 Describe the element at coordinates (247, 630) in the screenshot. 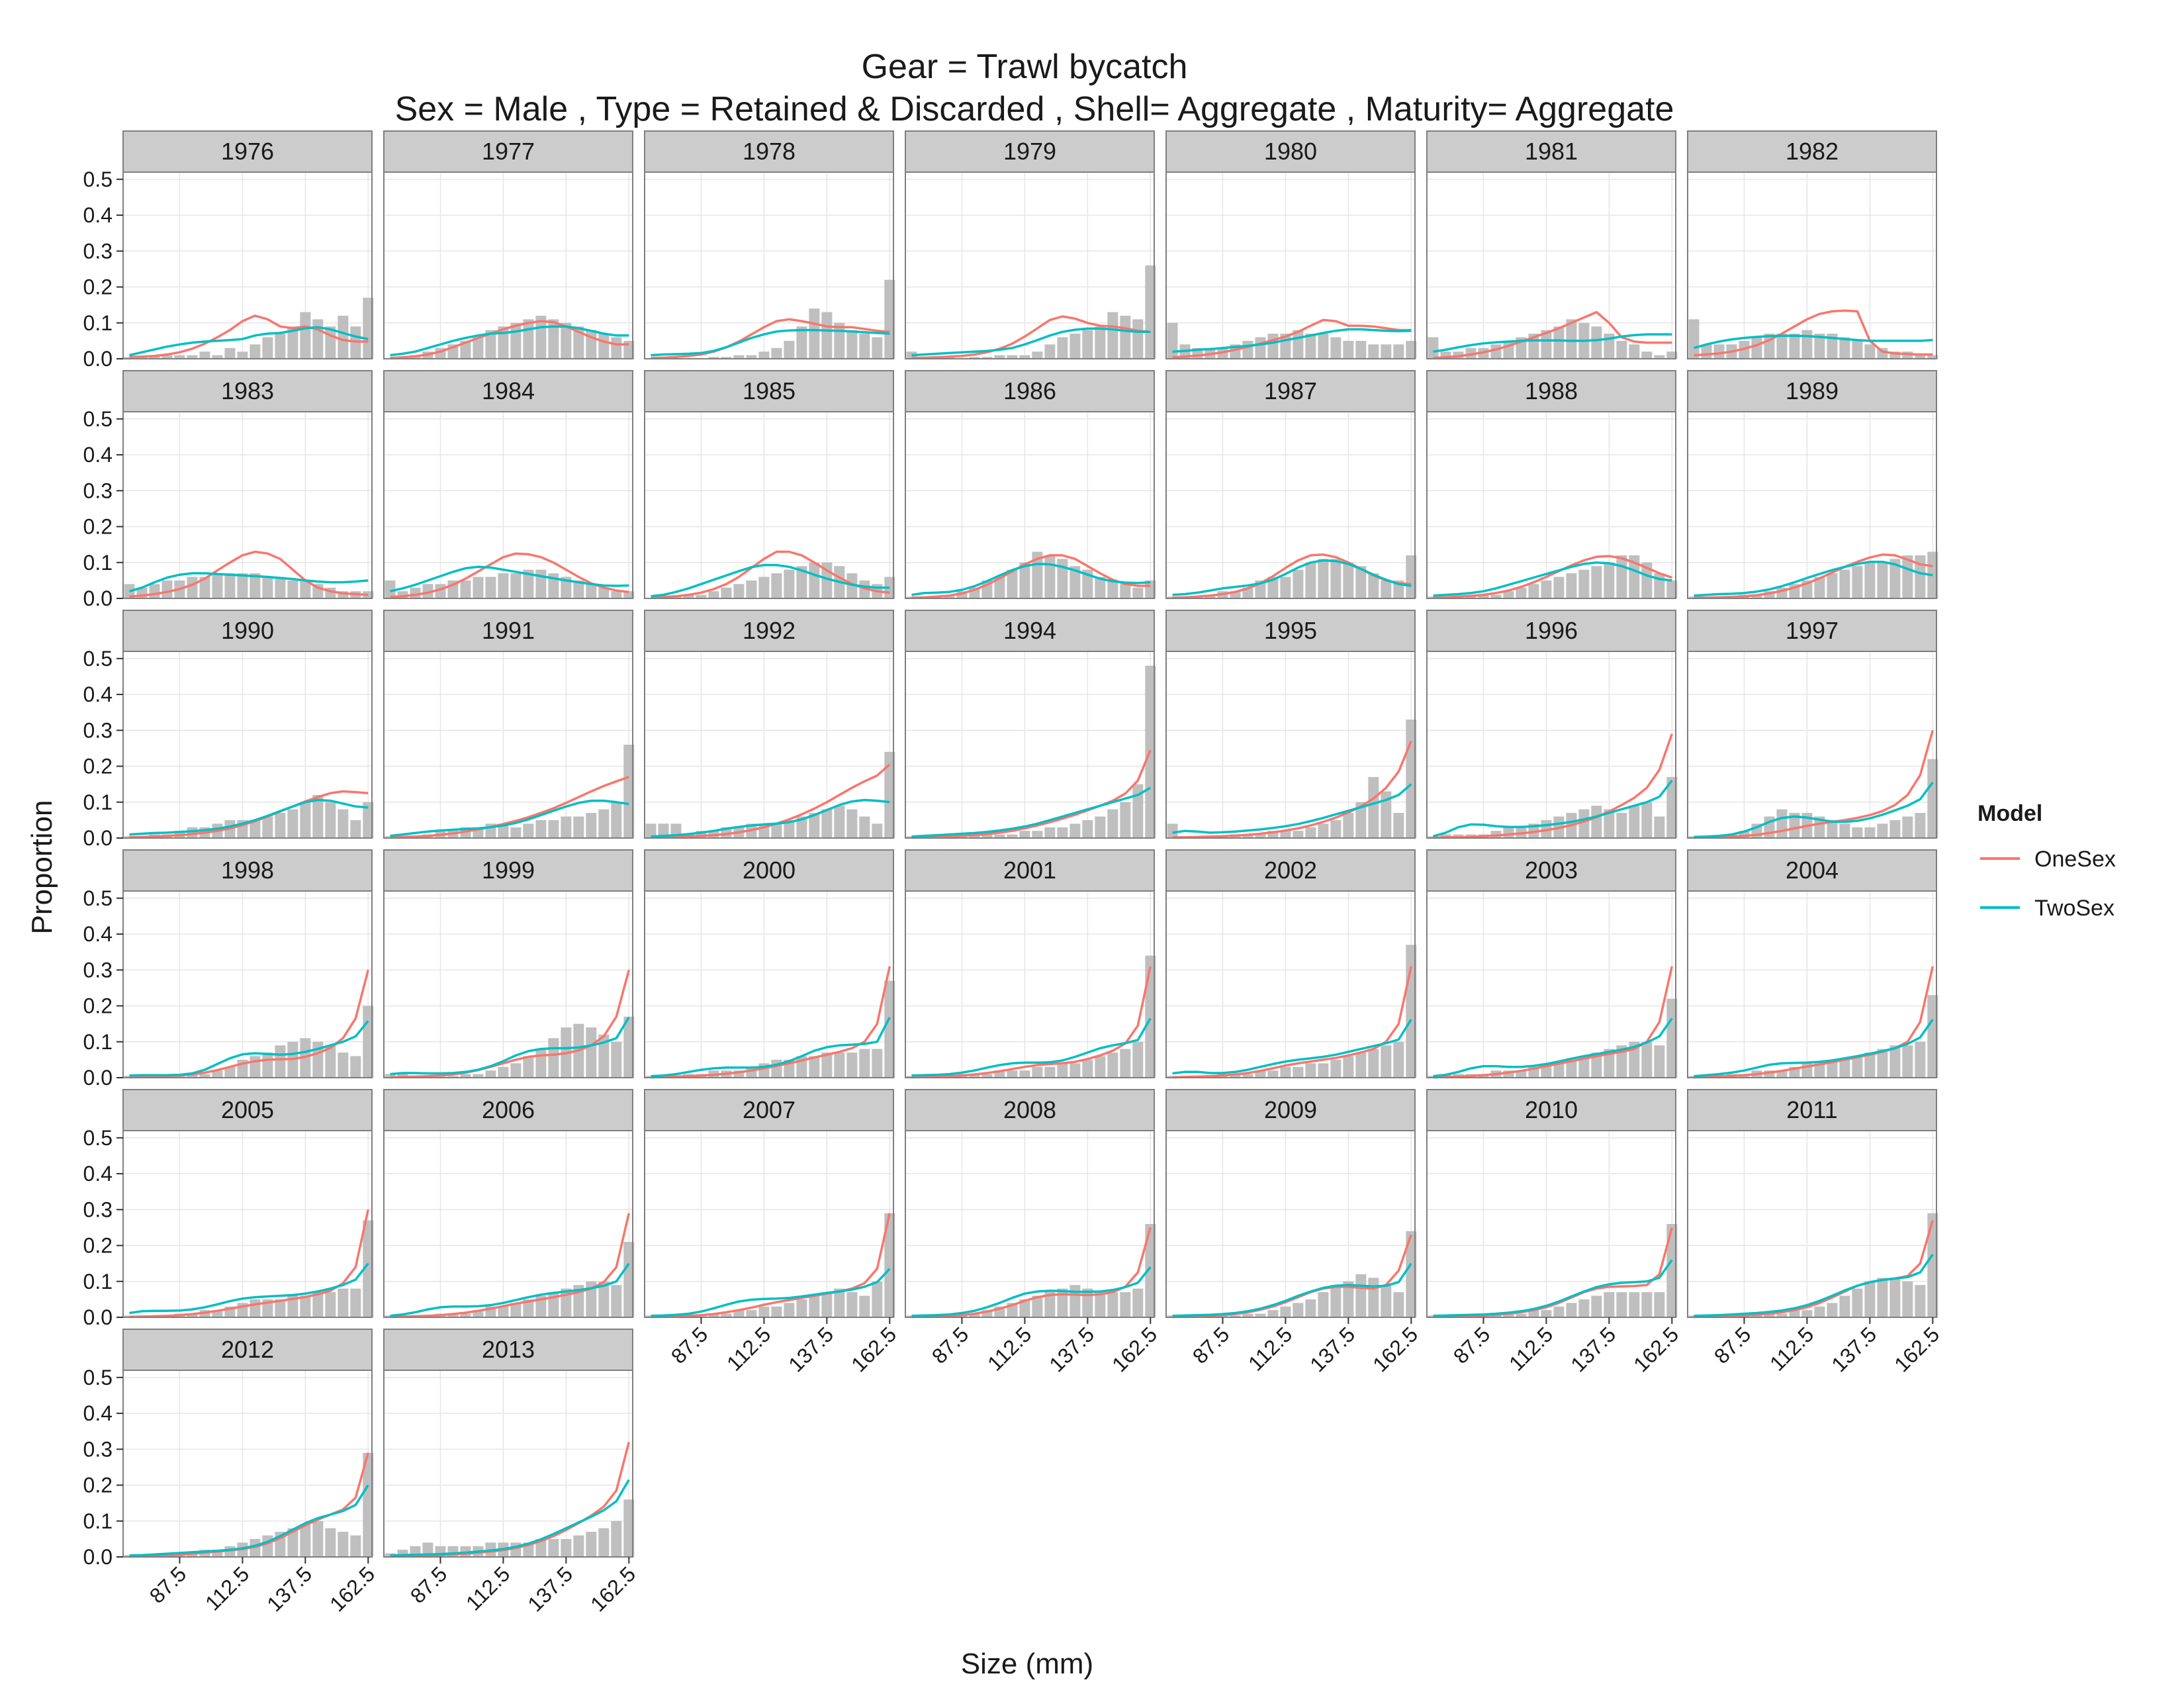

I see `facet-strip-label: 1990` at that location.